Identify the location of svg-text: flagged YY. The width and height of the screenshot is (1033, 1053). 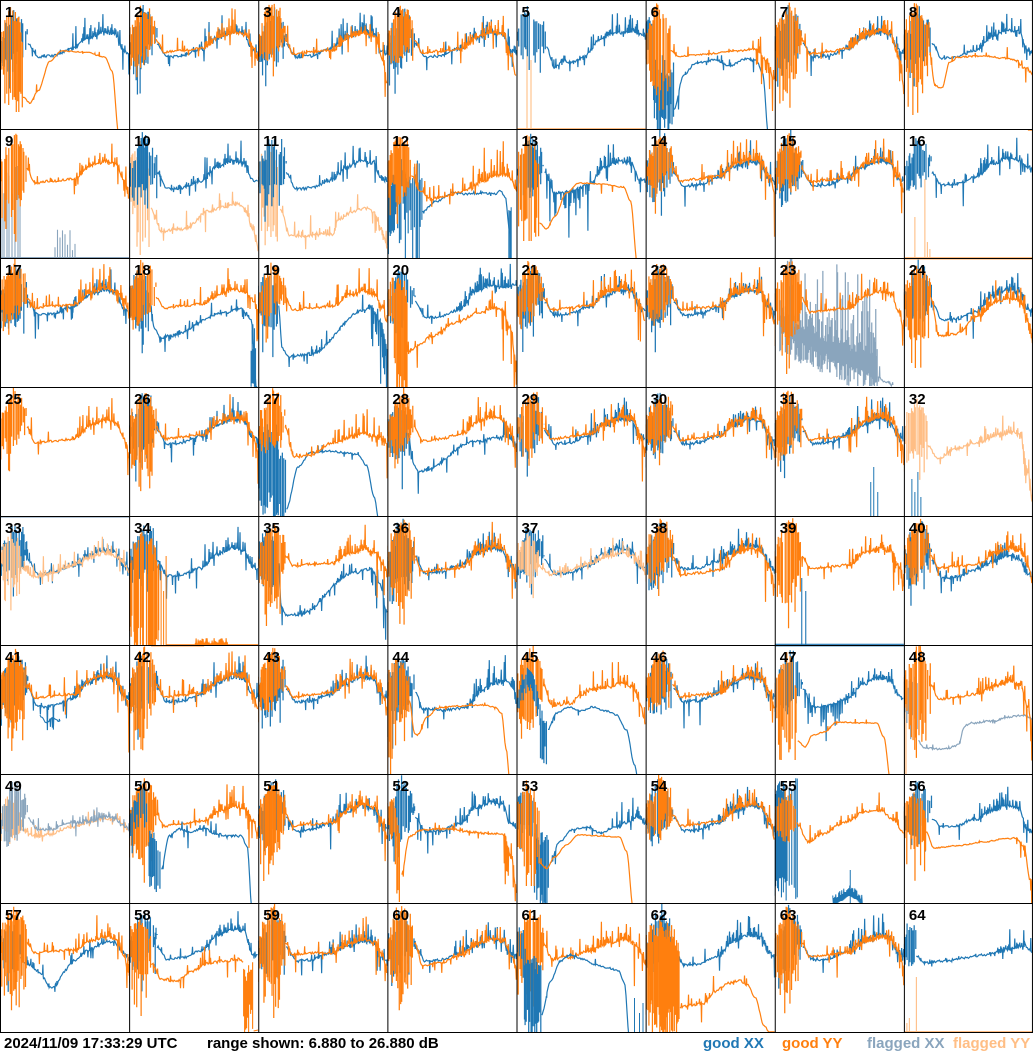
(991, 1043).